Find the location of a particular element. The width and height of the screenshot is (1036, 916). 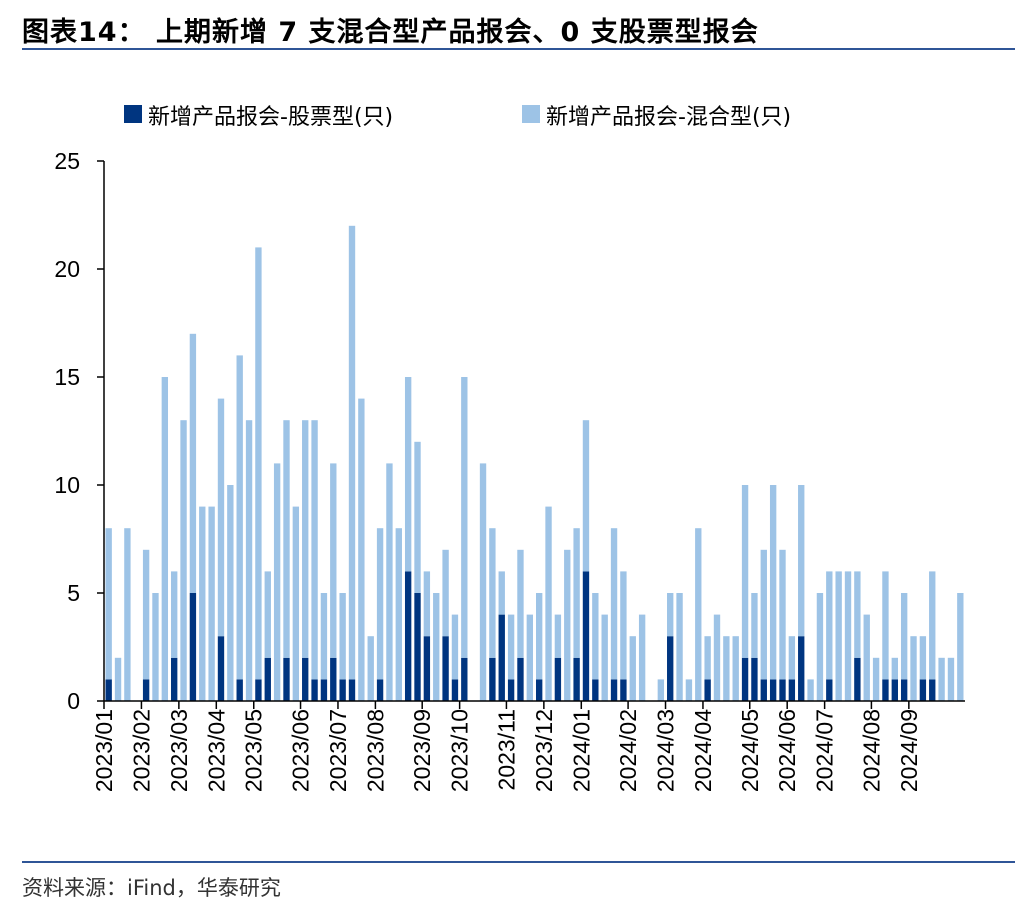

x-tick-label: 2024/06 is located at coordinates (787, 750).